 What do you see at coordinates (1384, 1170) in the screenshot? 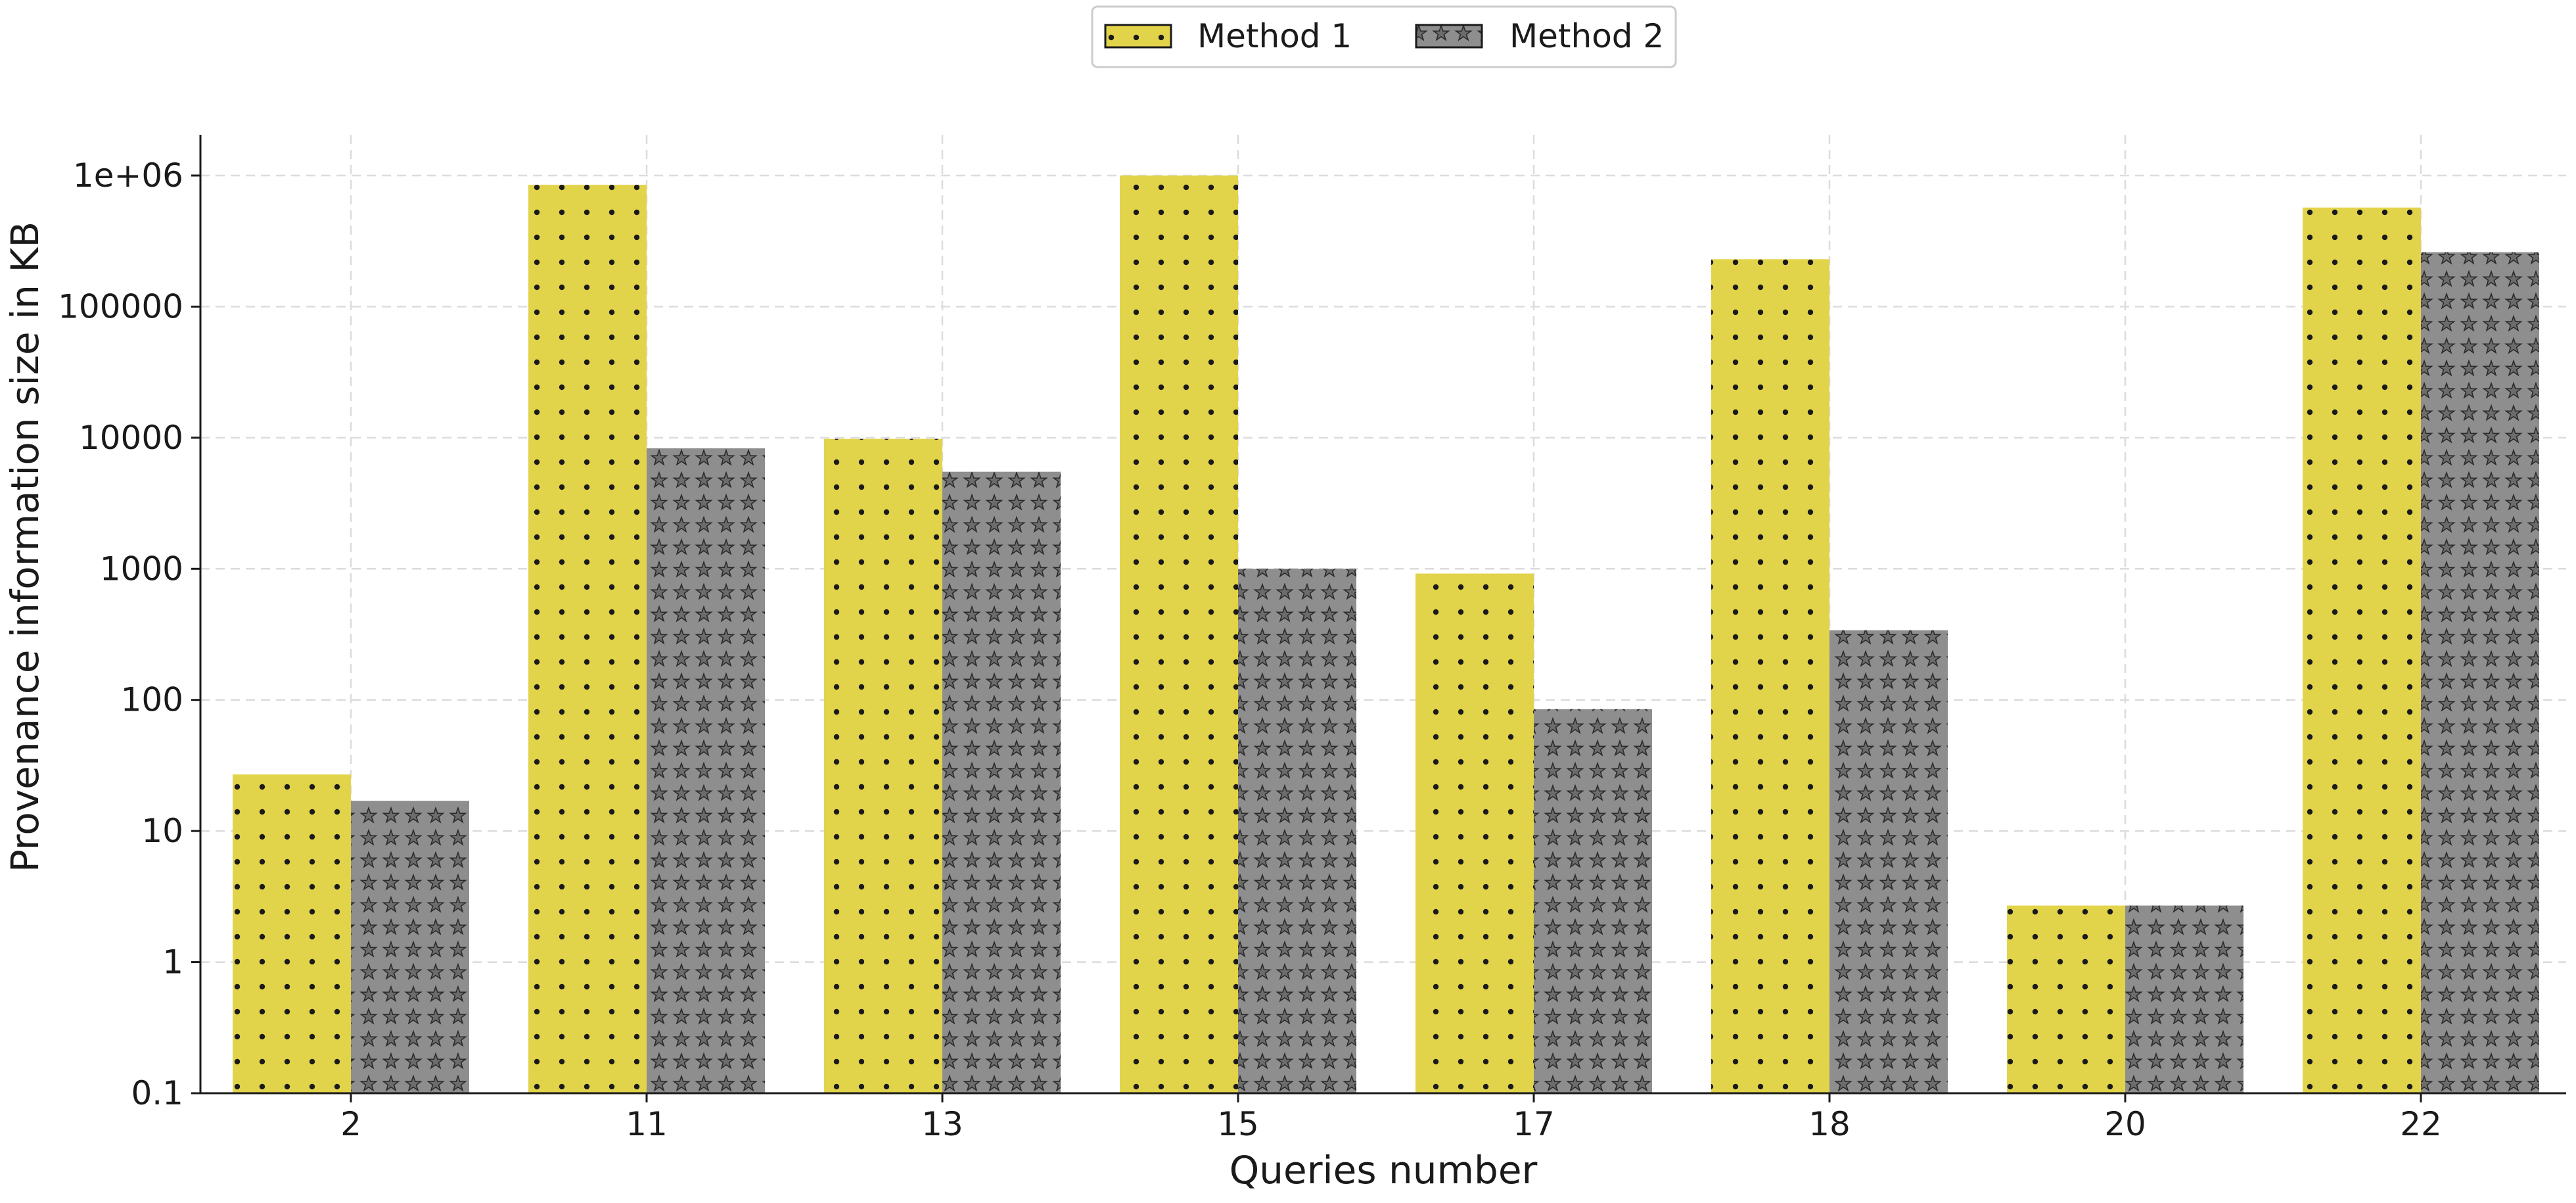
I see `x-axis-label: Queries number` at bounding box center [1384, 1170].